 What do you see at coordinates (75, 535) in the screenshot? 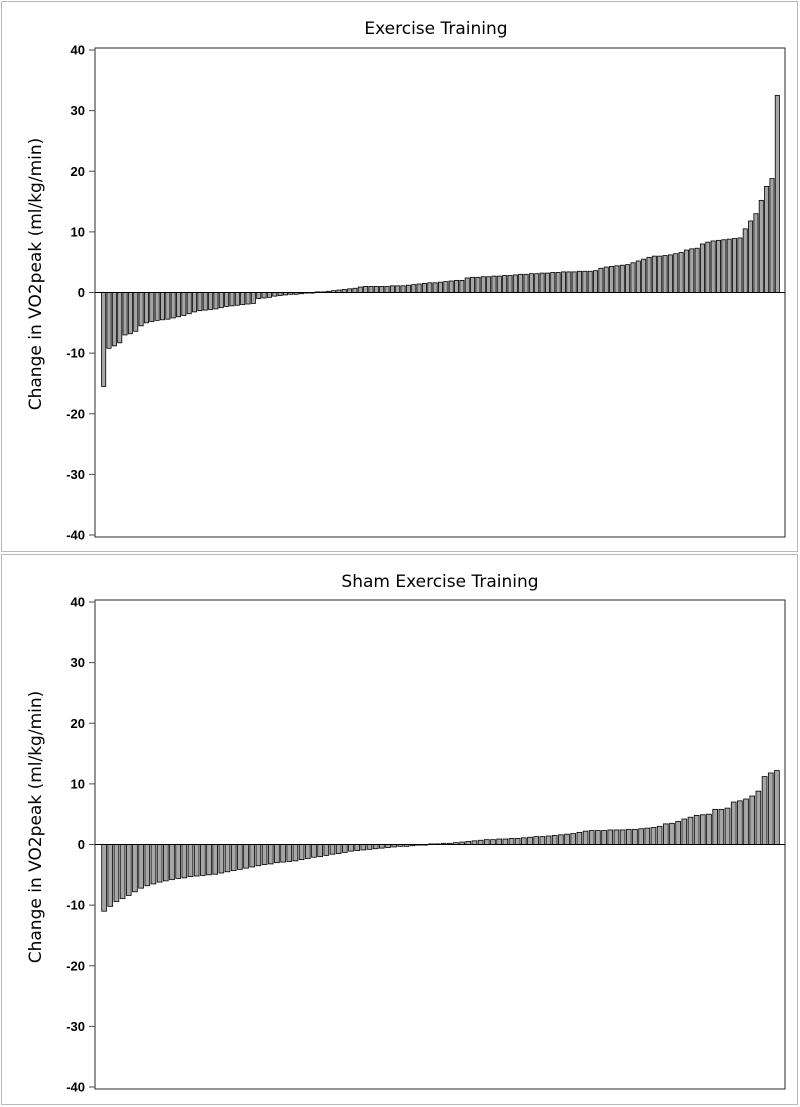
I see `y-tick-label: -40` at bounding box center [75, 535].